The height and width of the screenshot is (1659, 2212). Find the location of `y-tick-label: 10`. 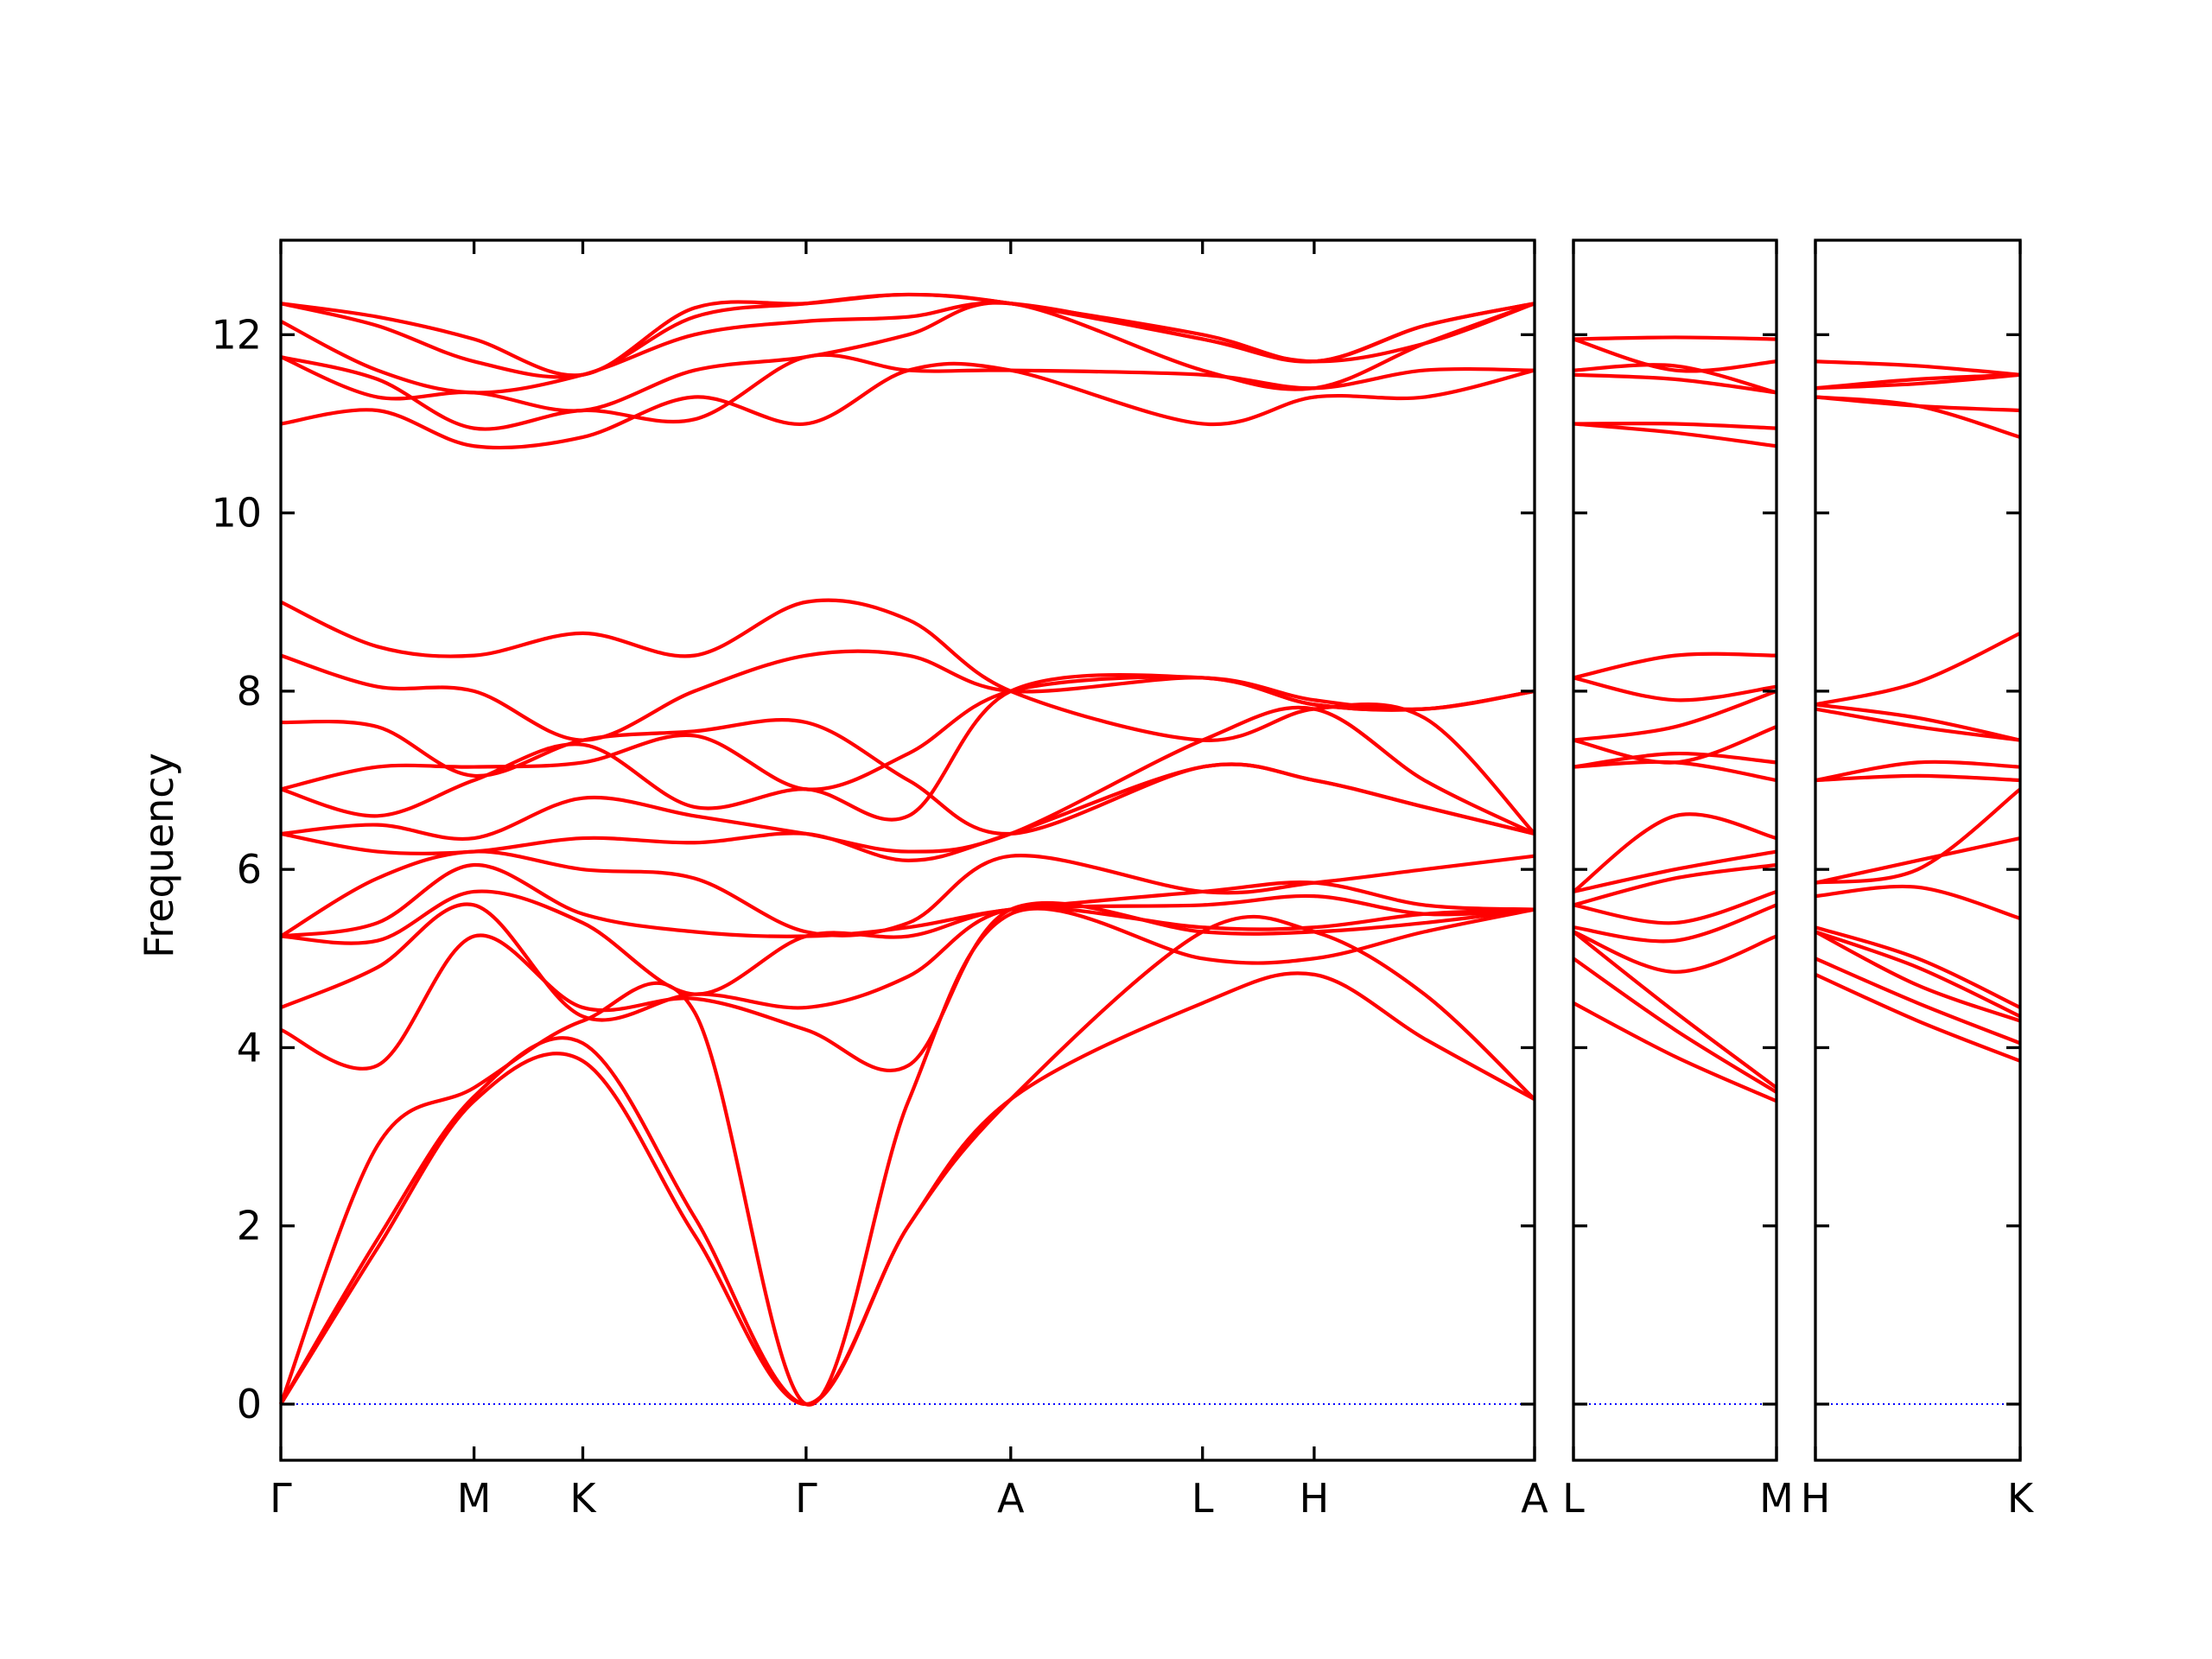

y-tick-label: 10 is located at coordinates (236, 513).